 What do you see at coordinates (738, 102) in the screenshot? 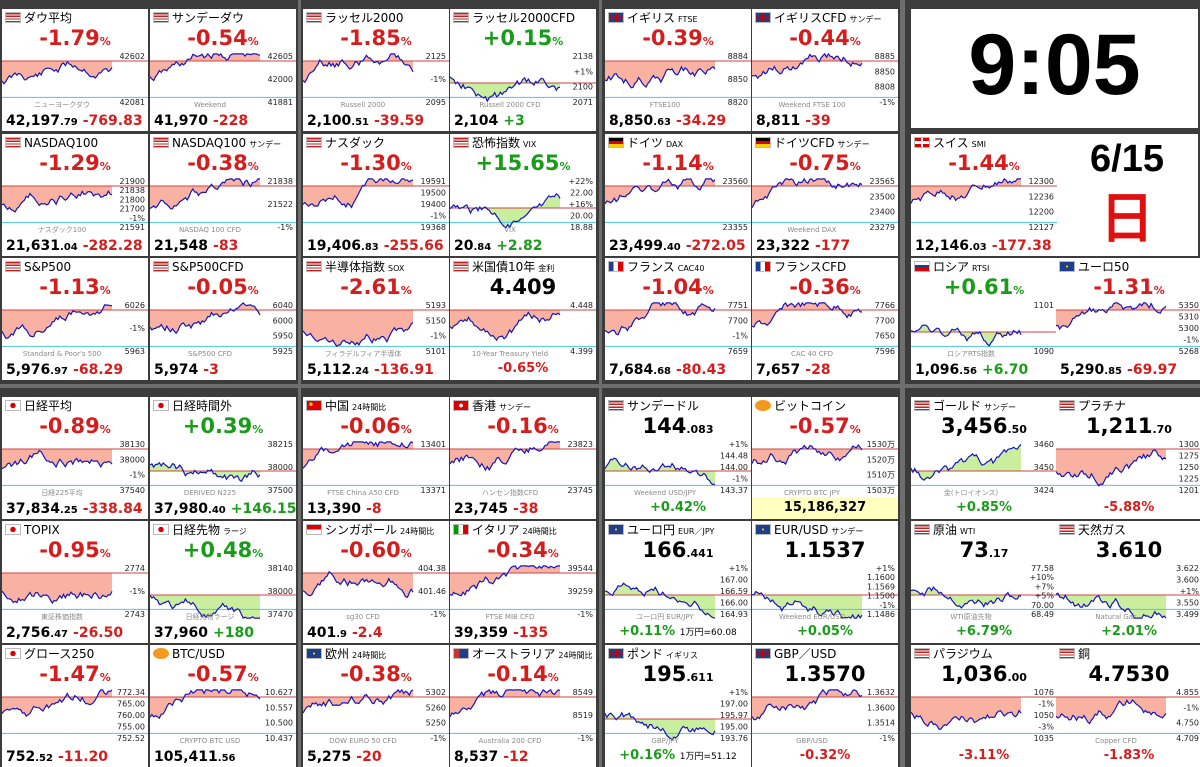
I see `chart-level-label: 8820` at bounding box center [738, 102].